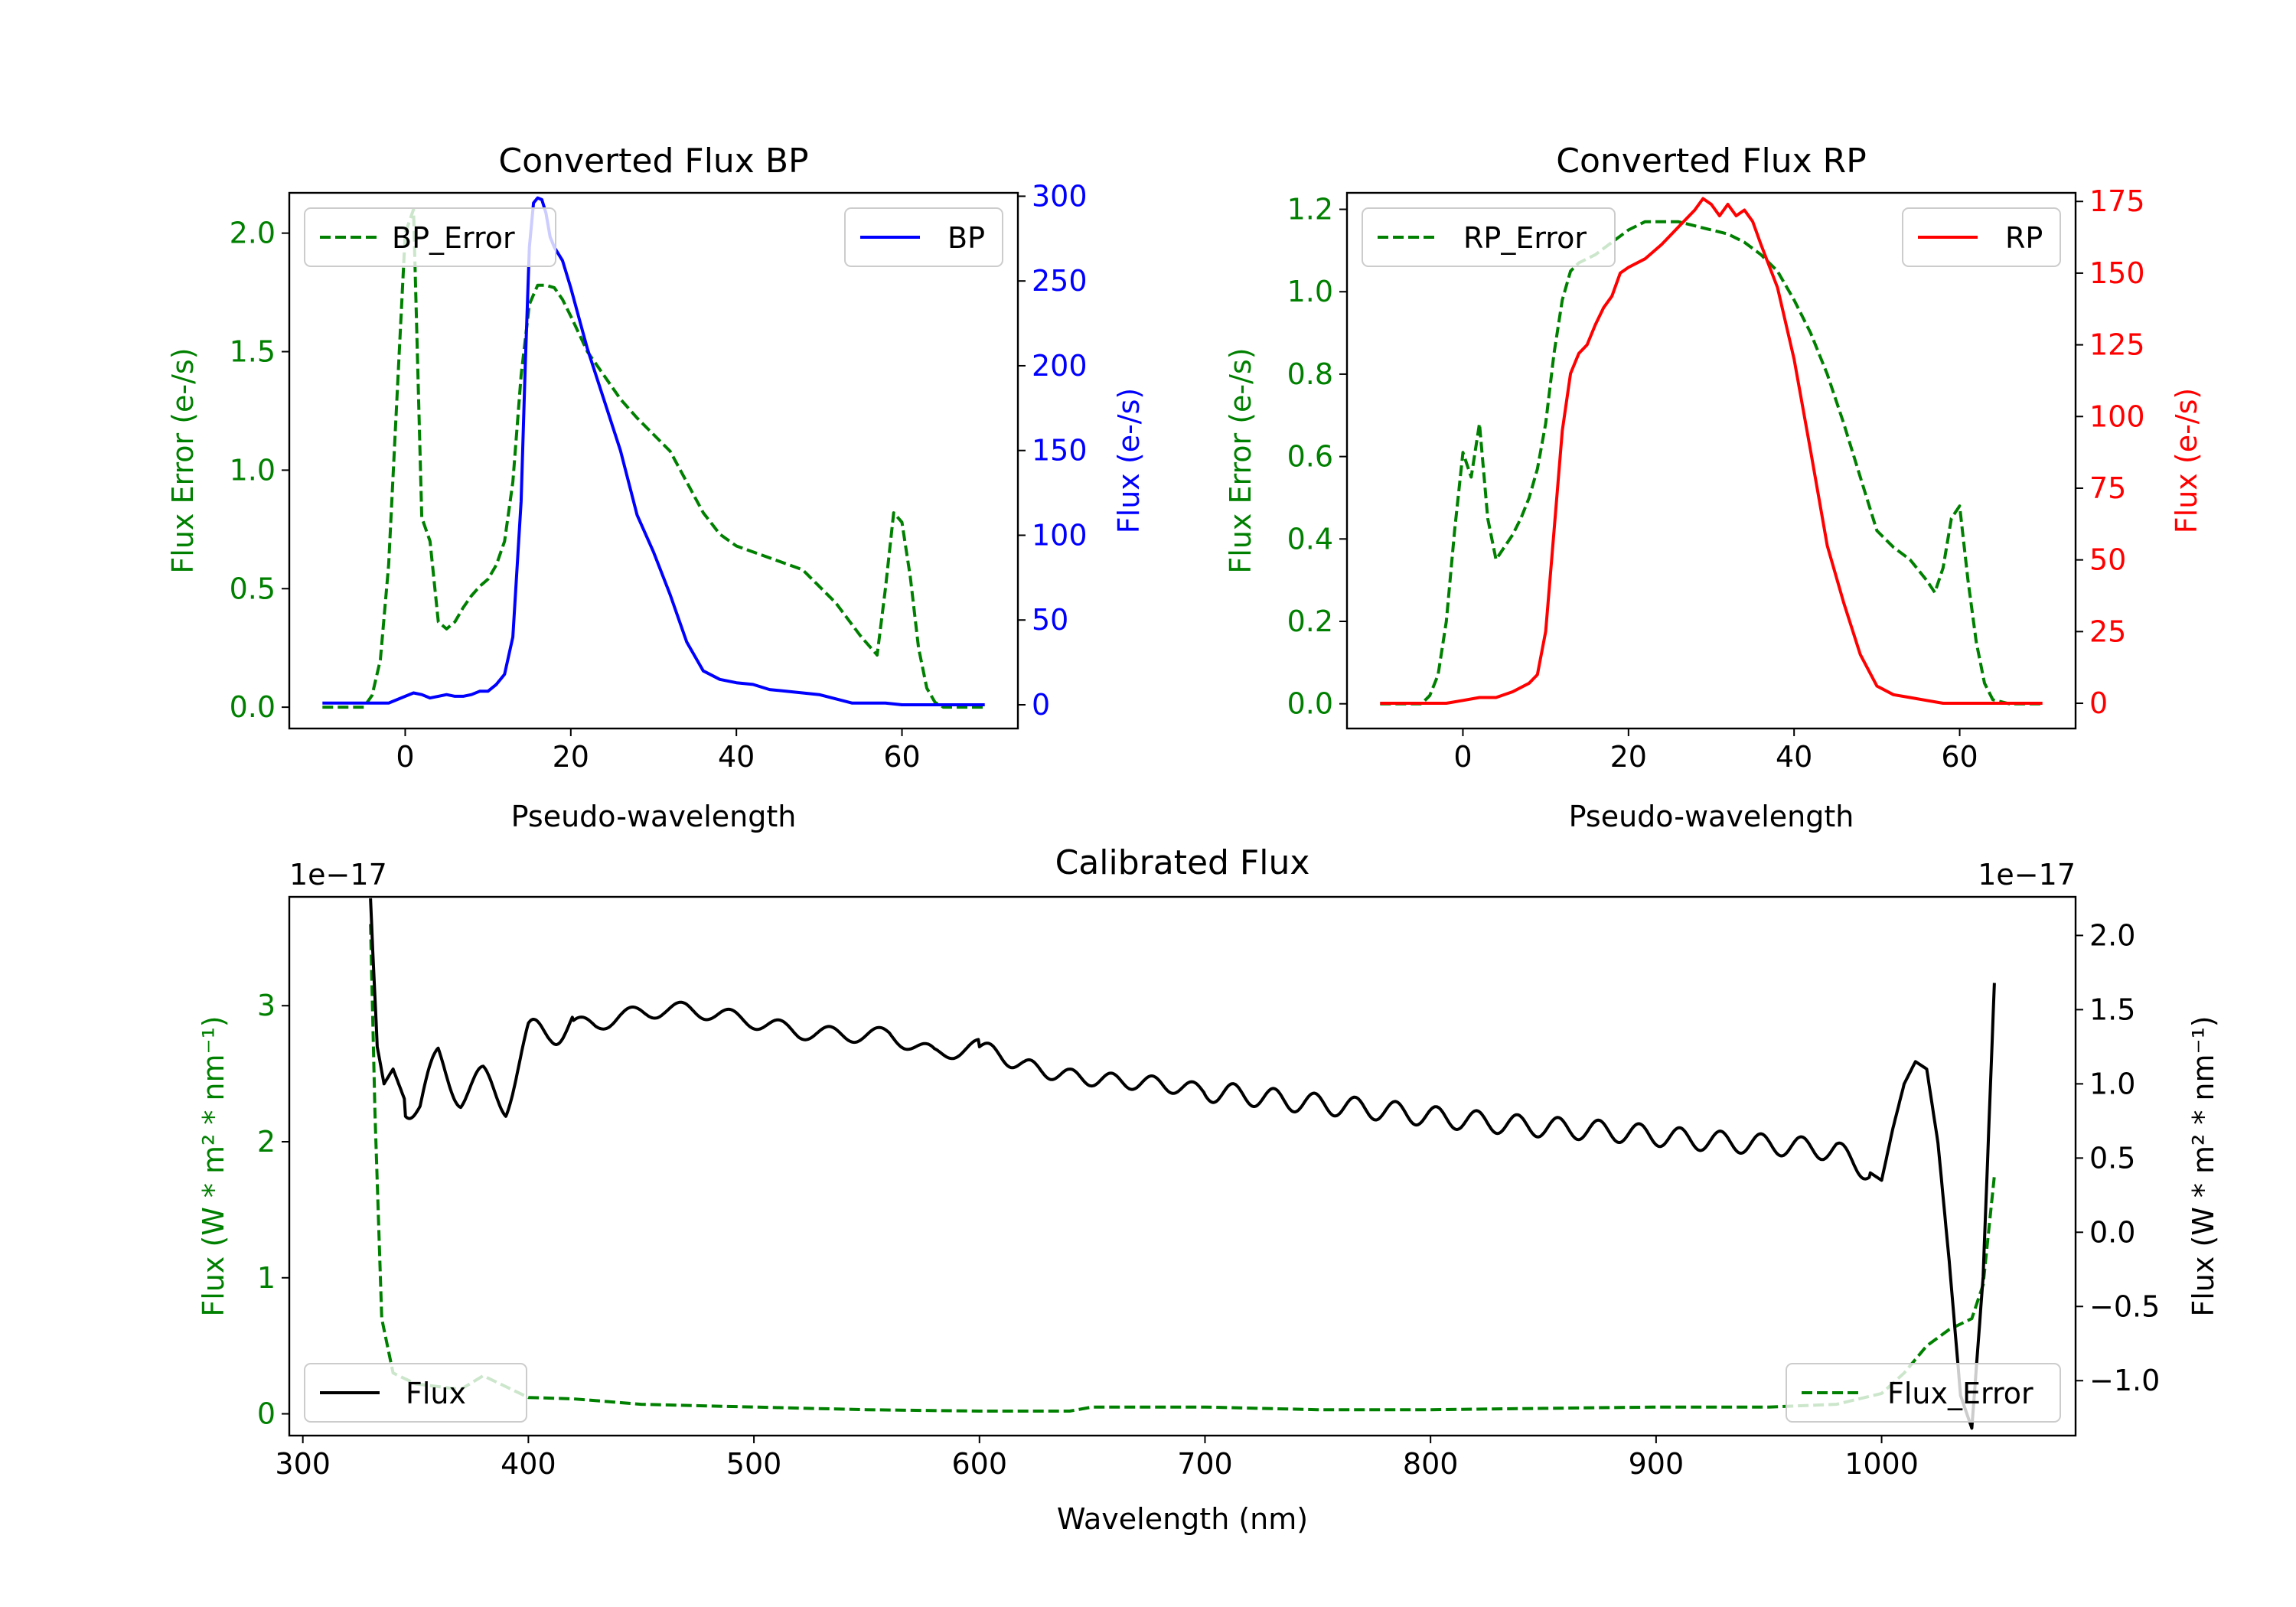 This screenshot has width=2296, height=1607. What do you see at coordinates (1060, 281) in the screenshot?
I see `bp-ytick-right-label: 250` at bounding box center [1060, 281].